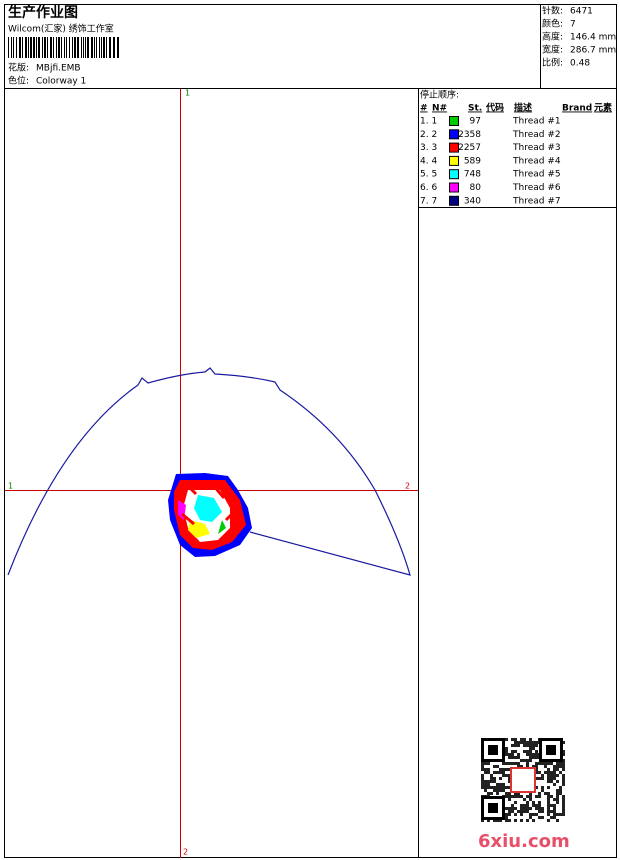  Describe the element at coordinates (428, 122) in the screenshot. I see `row-index: 1. 1` at that location.